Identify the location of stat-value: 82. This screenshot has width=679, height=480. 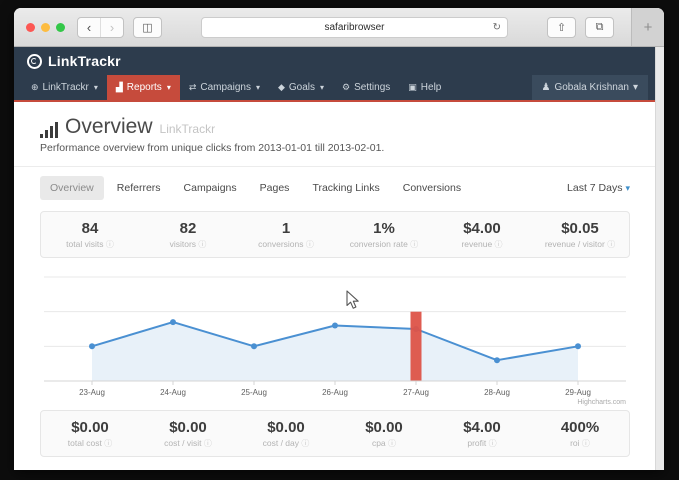
(188, 228).